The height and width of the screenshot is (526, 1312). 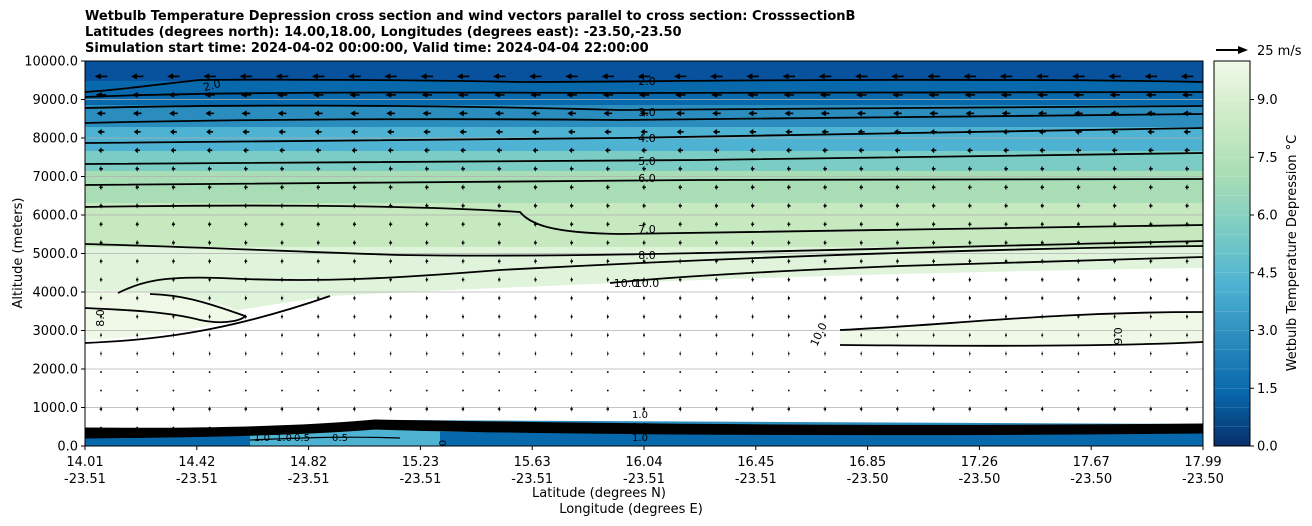 What do you see at coordinates (644, 94) in the screenshot?
I see `contour-line-2b` at bounding box center [644, 94].